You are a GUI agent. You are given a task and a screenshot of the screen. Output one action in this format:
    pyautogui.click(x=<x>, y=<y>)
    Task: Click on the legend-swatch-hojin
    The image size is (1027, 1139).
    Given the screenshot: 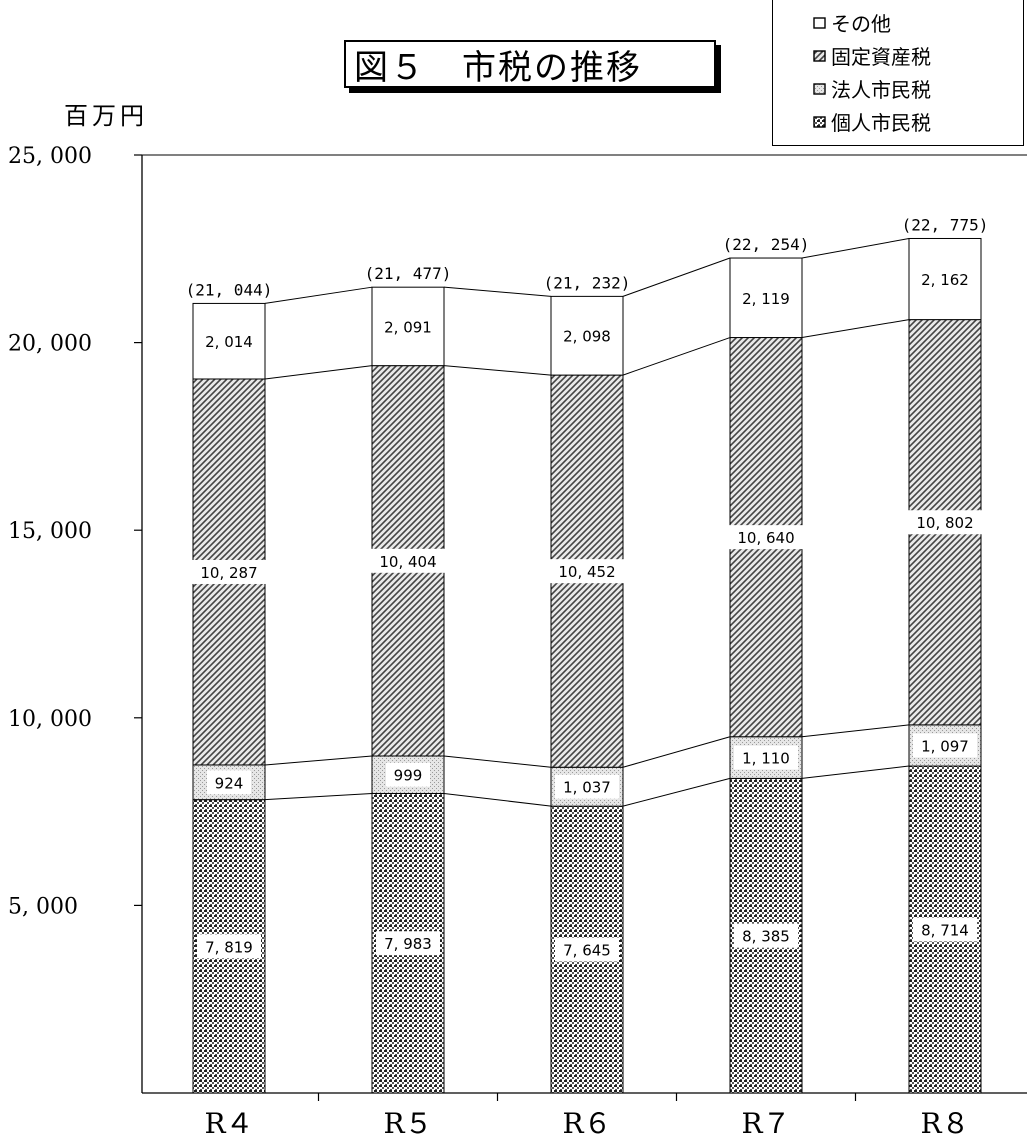 What is the action you would take?
    pyautogui.click(x=819, y=88)
    